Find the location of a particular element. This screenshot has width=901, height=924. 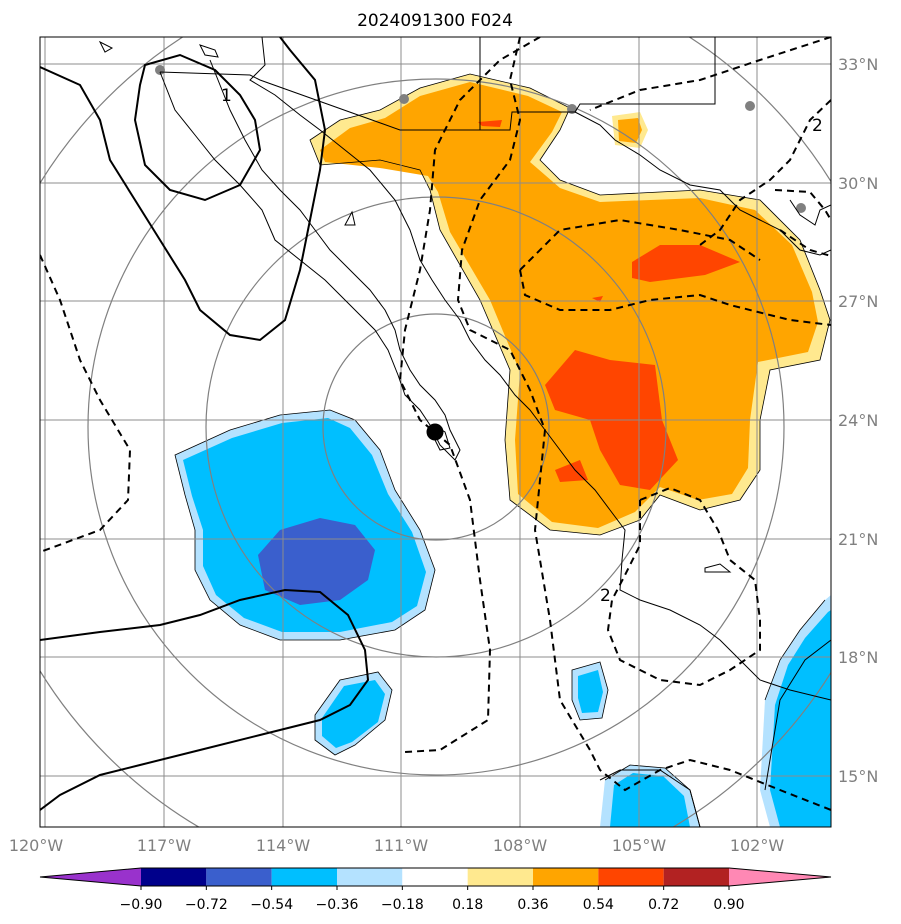

colorbar-label: −0.72 is located at coordinates (206, 905).